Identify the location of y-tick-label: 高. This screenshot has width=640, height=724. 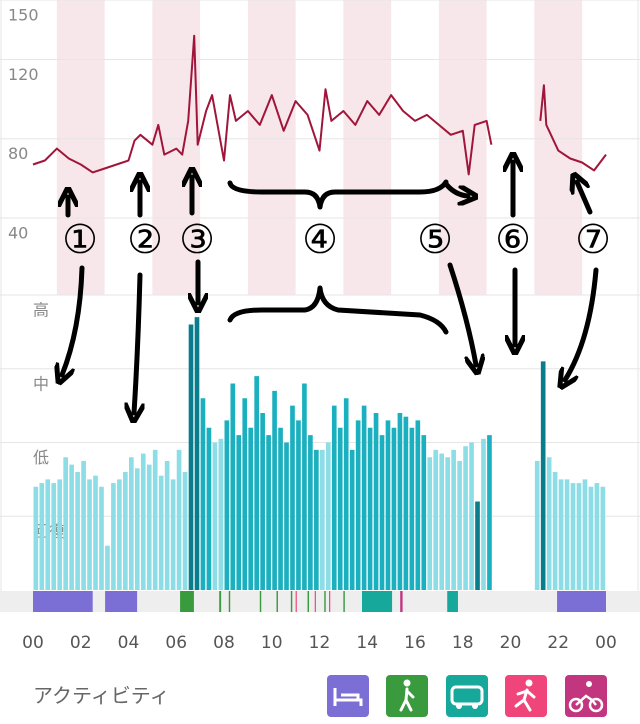
(41, 310).